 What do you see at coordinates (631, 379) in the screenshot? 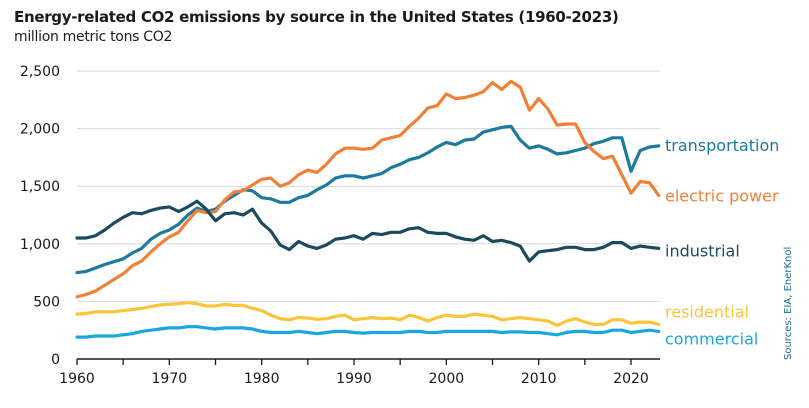
I see `x-tick-label: 2020` at bounding box center [631, 379].